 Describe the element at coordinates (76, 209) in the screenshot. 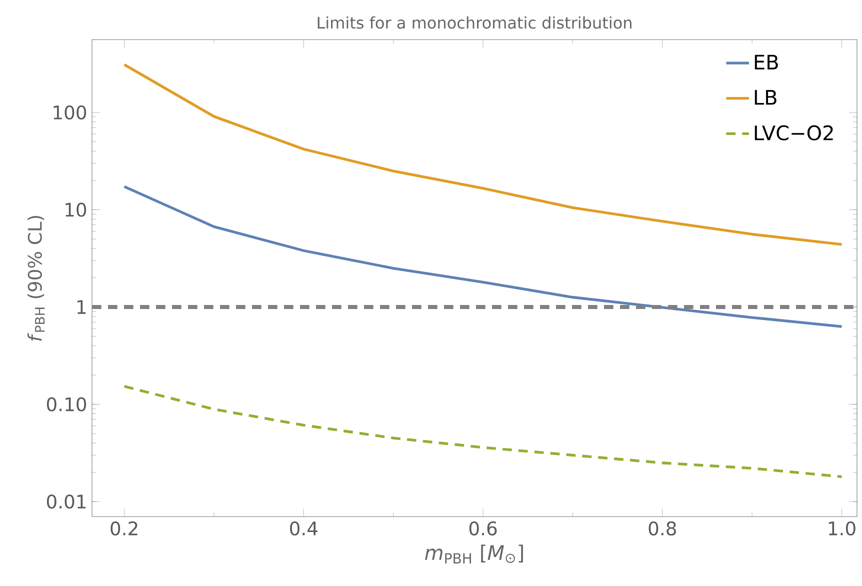

I see `y-tick-label: 10` at that location.